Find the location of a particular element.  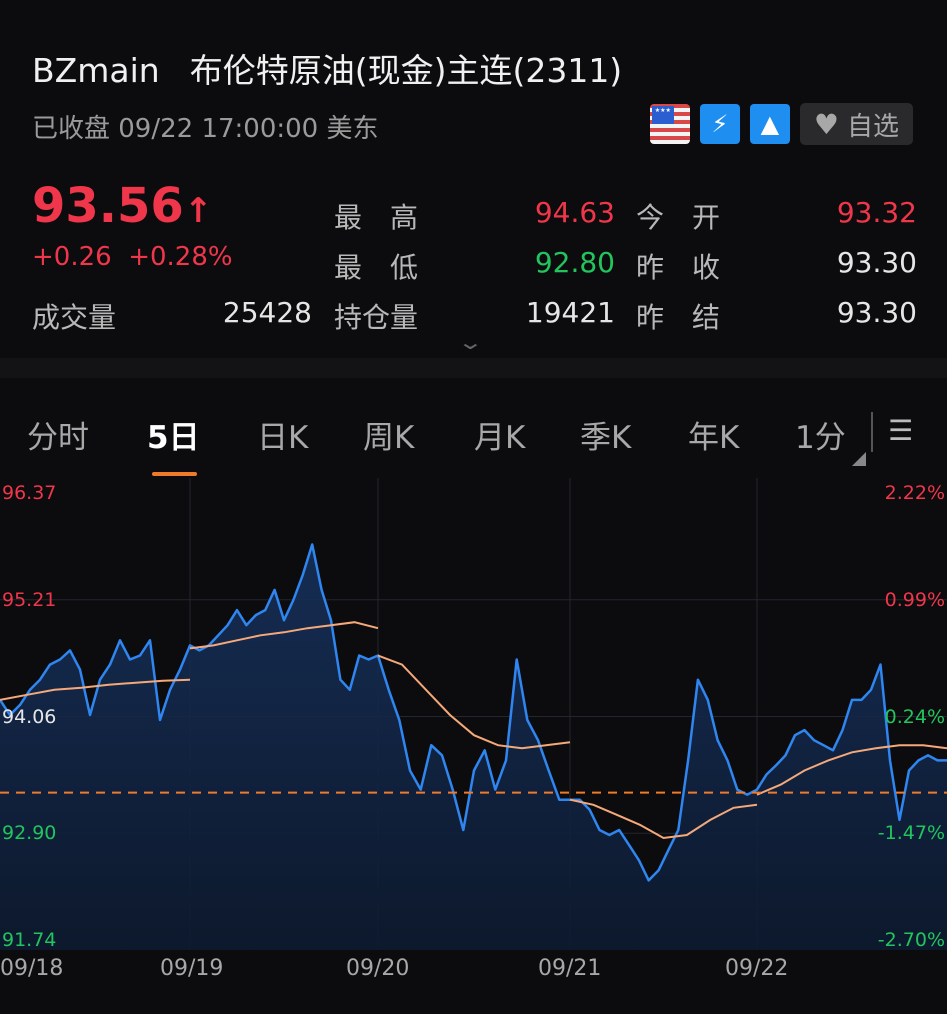

y-tick-right: 0.99% is located at coordinates (914, 600).